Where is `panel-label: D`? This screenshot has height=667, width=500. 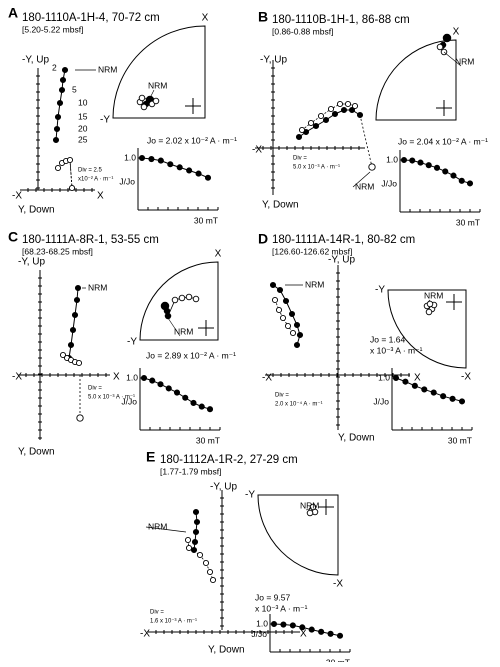 panel-label: D is located at coordinates (263, 239).